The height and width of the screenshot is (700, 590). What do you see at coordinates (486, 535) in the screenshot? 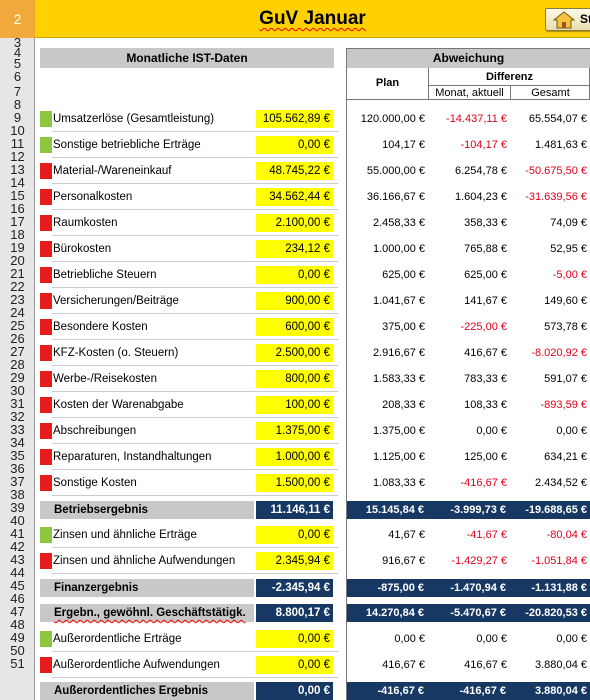
I see `monat-diff-value: -41,67 €` at bounding box center [486, 535].